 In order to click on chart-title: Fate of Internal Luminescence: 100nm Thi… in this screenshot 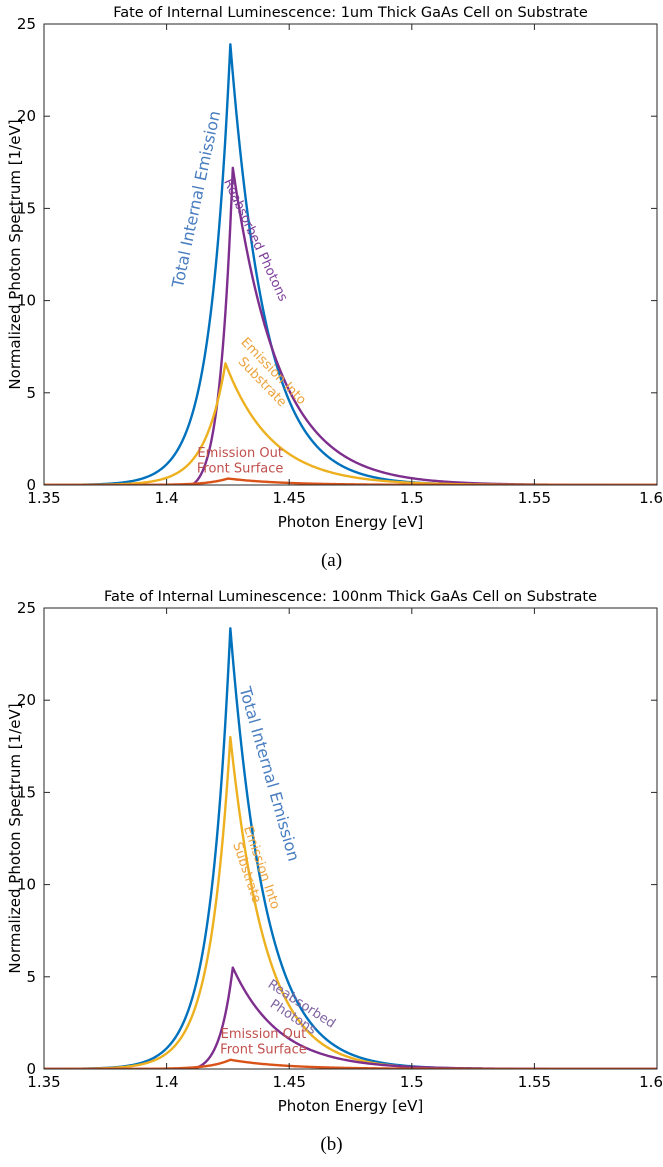, I will do `click(350, 597)`.